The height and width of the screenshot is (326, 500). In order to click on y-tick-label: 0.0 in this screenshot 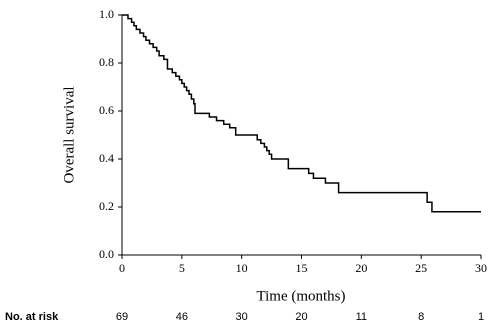, I will do `click(106, 254)`.